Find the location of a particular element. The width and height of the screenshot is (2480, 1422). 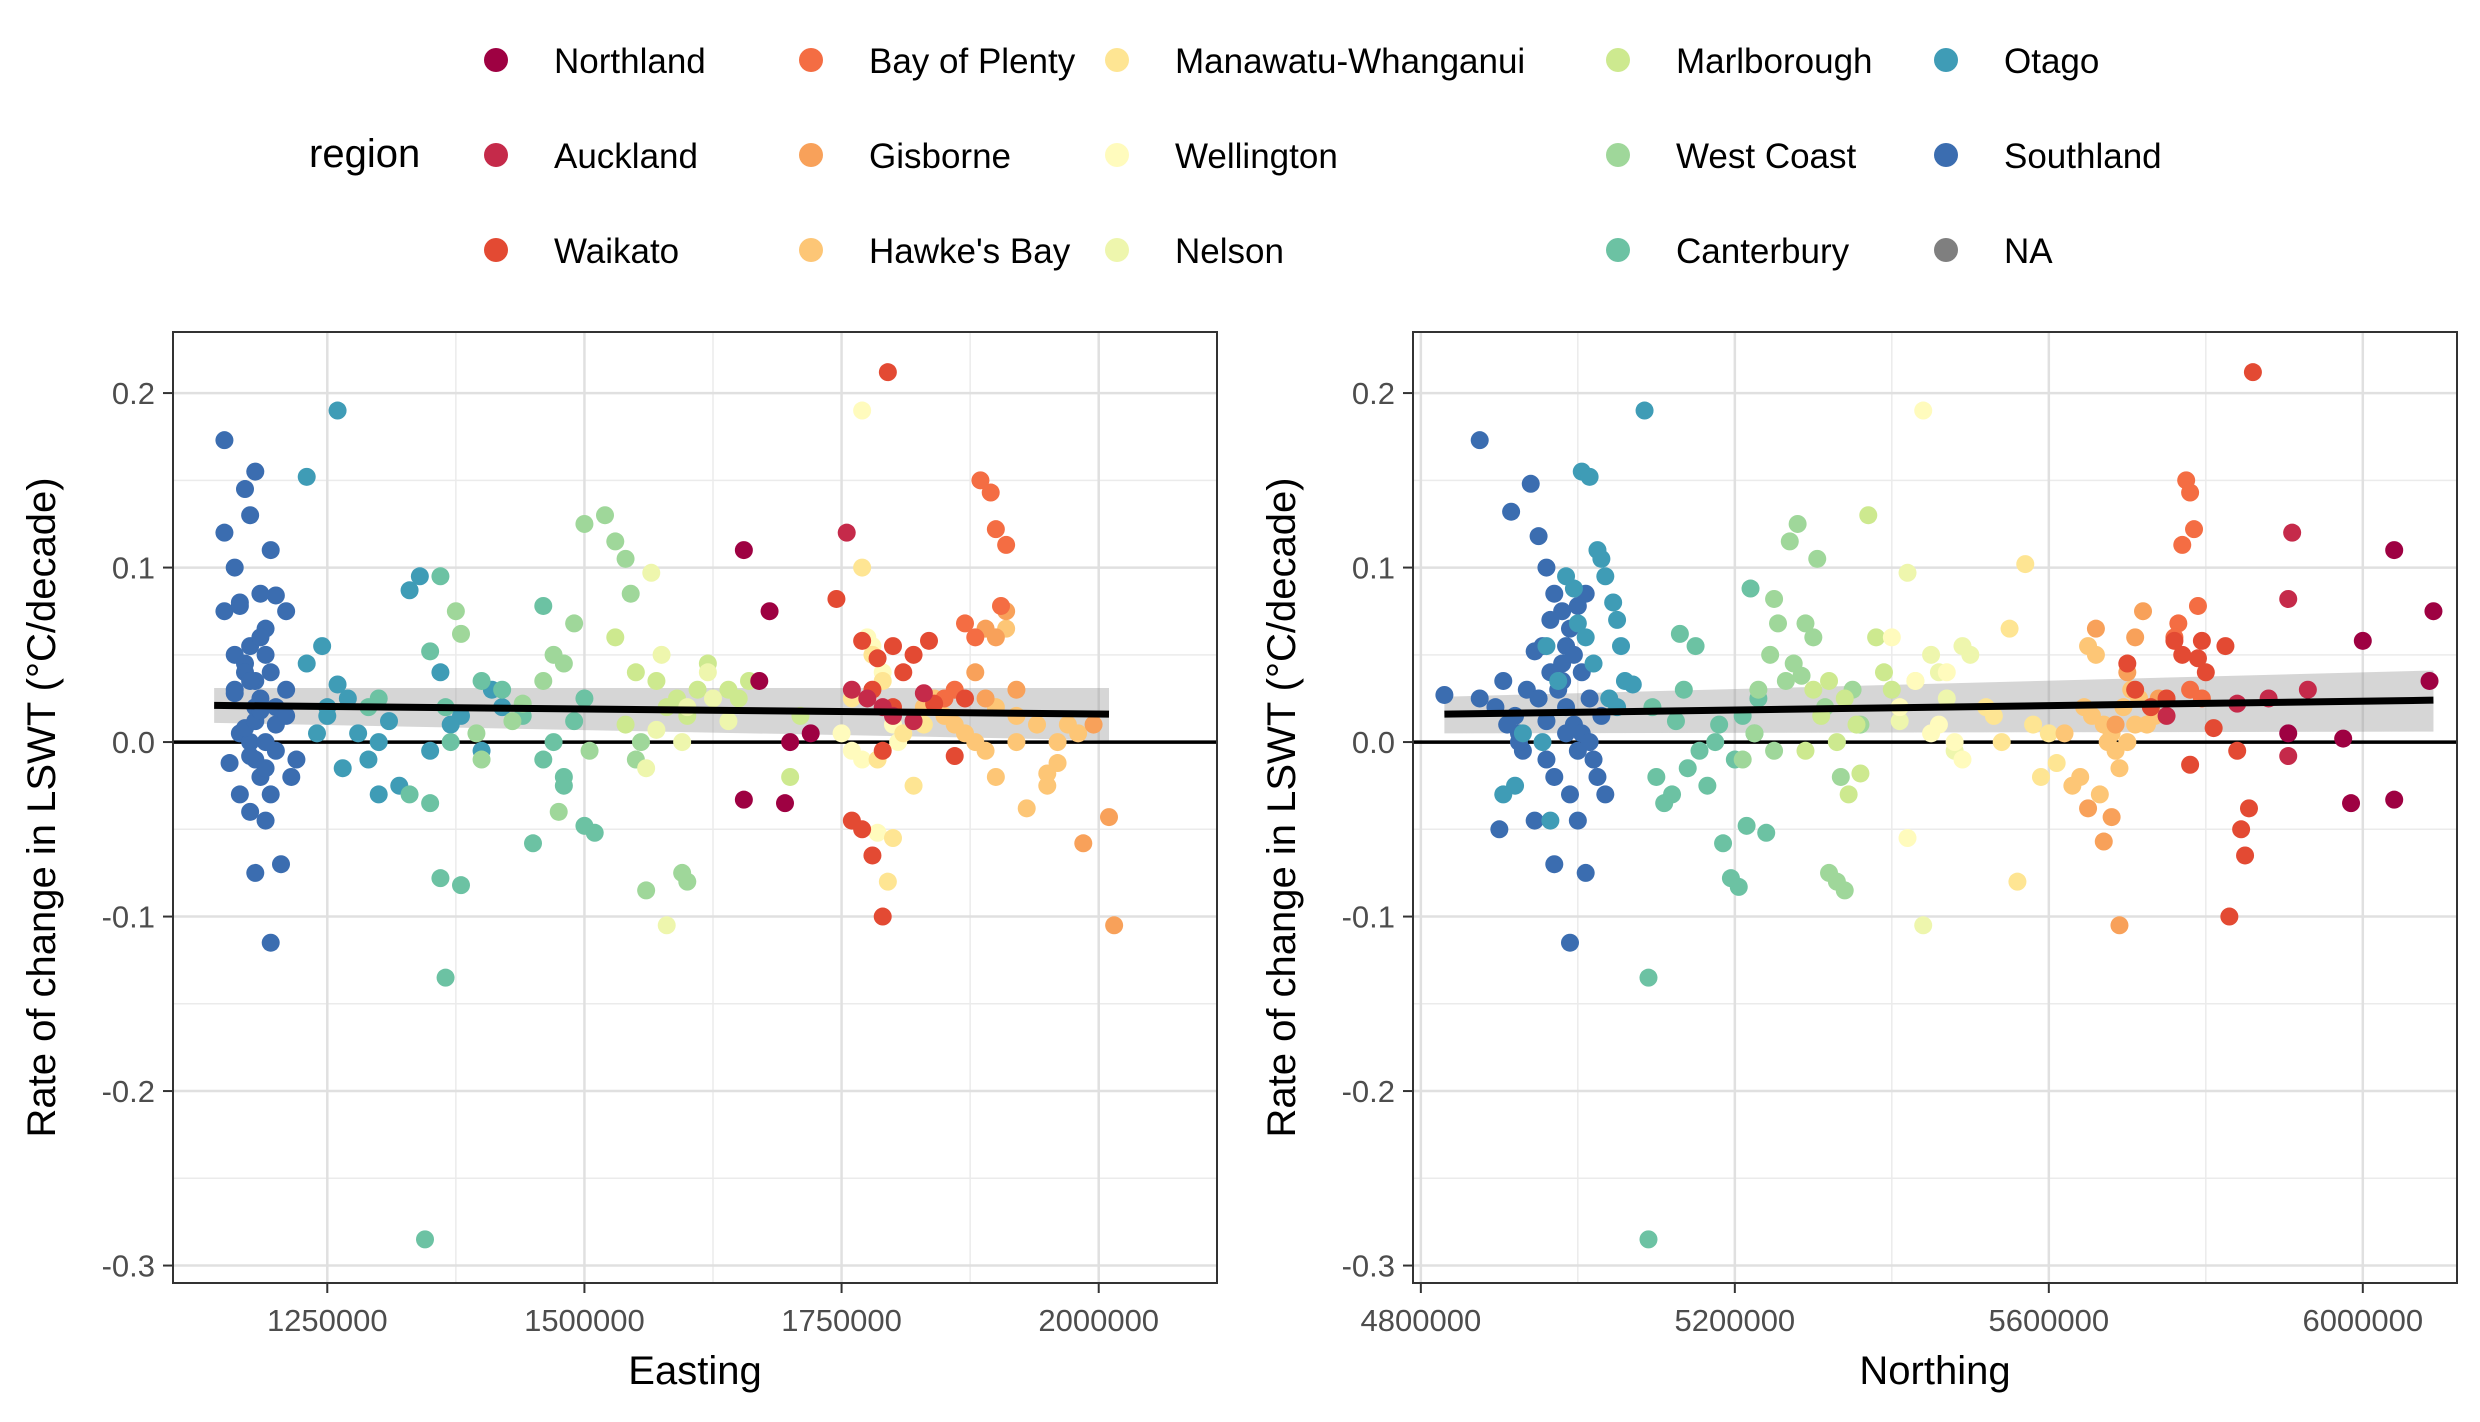

legend-key-auckland is located at coordinates (496, 155).